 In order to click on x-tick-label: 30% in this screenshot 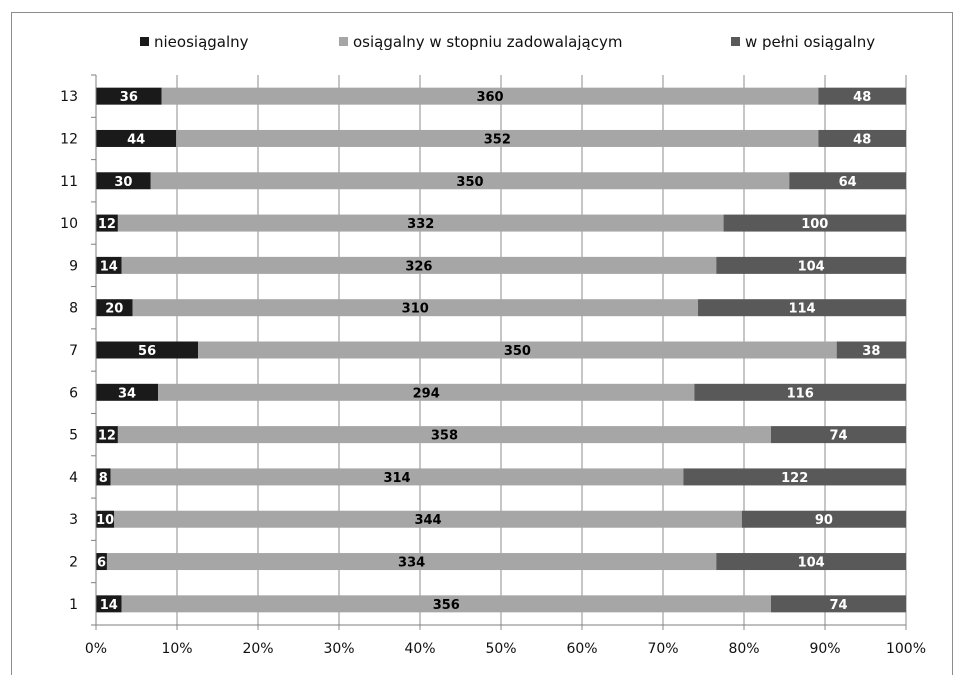, I will do `click(338, 649)`.